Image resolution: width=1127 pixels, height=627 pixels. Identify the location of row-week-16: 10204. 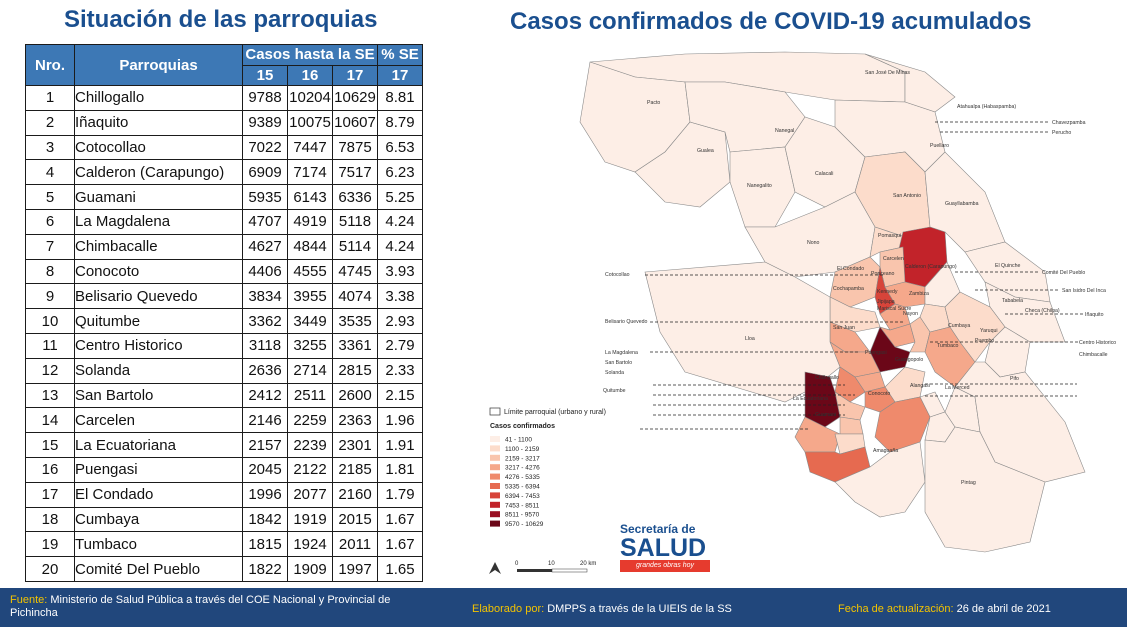
(310, 98).